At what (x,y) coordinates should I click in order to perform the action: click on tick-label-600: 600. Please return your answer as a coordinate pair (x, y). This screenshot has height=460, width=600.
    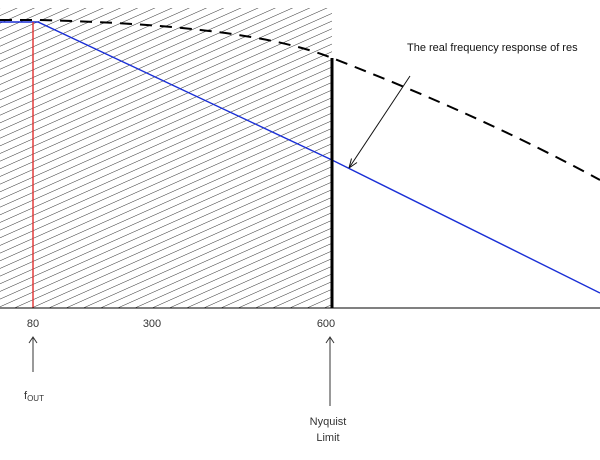
    Looking at the image, I should click on (326, 324).